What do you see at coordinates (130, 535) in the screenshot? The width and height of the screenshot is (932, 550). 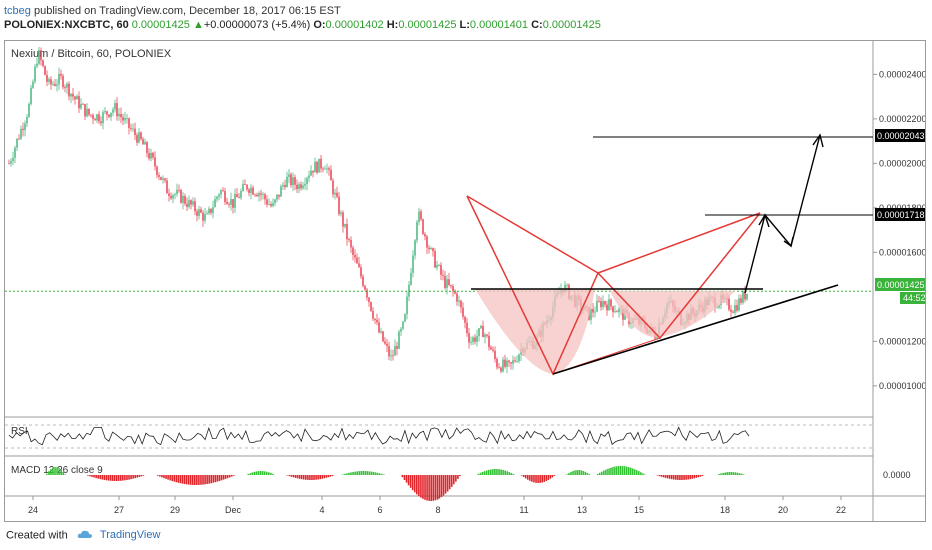 I see `tradingview-link: TradingView` at bounding box center [130, 535].